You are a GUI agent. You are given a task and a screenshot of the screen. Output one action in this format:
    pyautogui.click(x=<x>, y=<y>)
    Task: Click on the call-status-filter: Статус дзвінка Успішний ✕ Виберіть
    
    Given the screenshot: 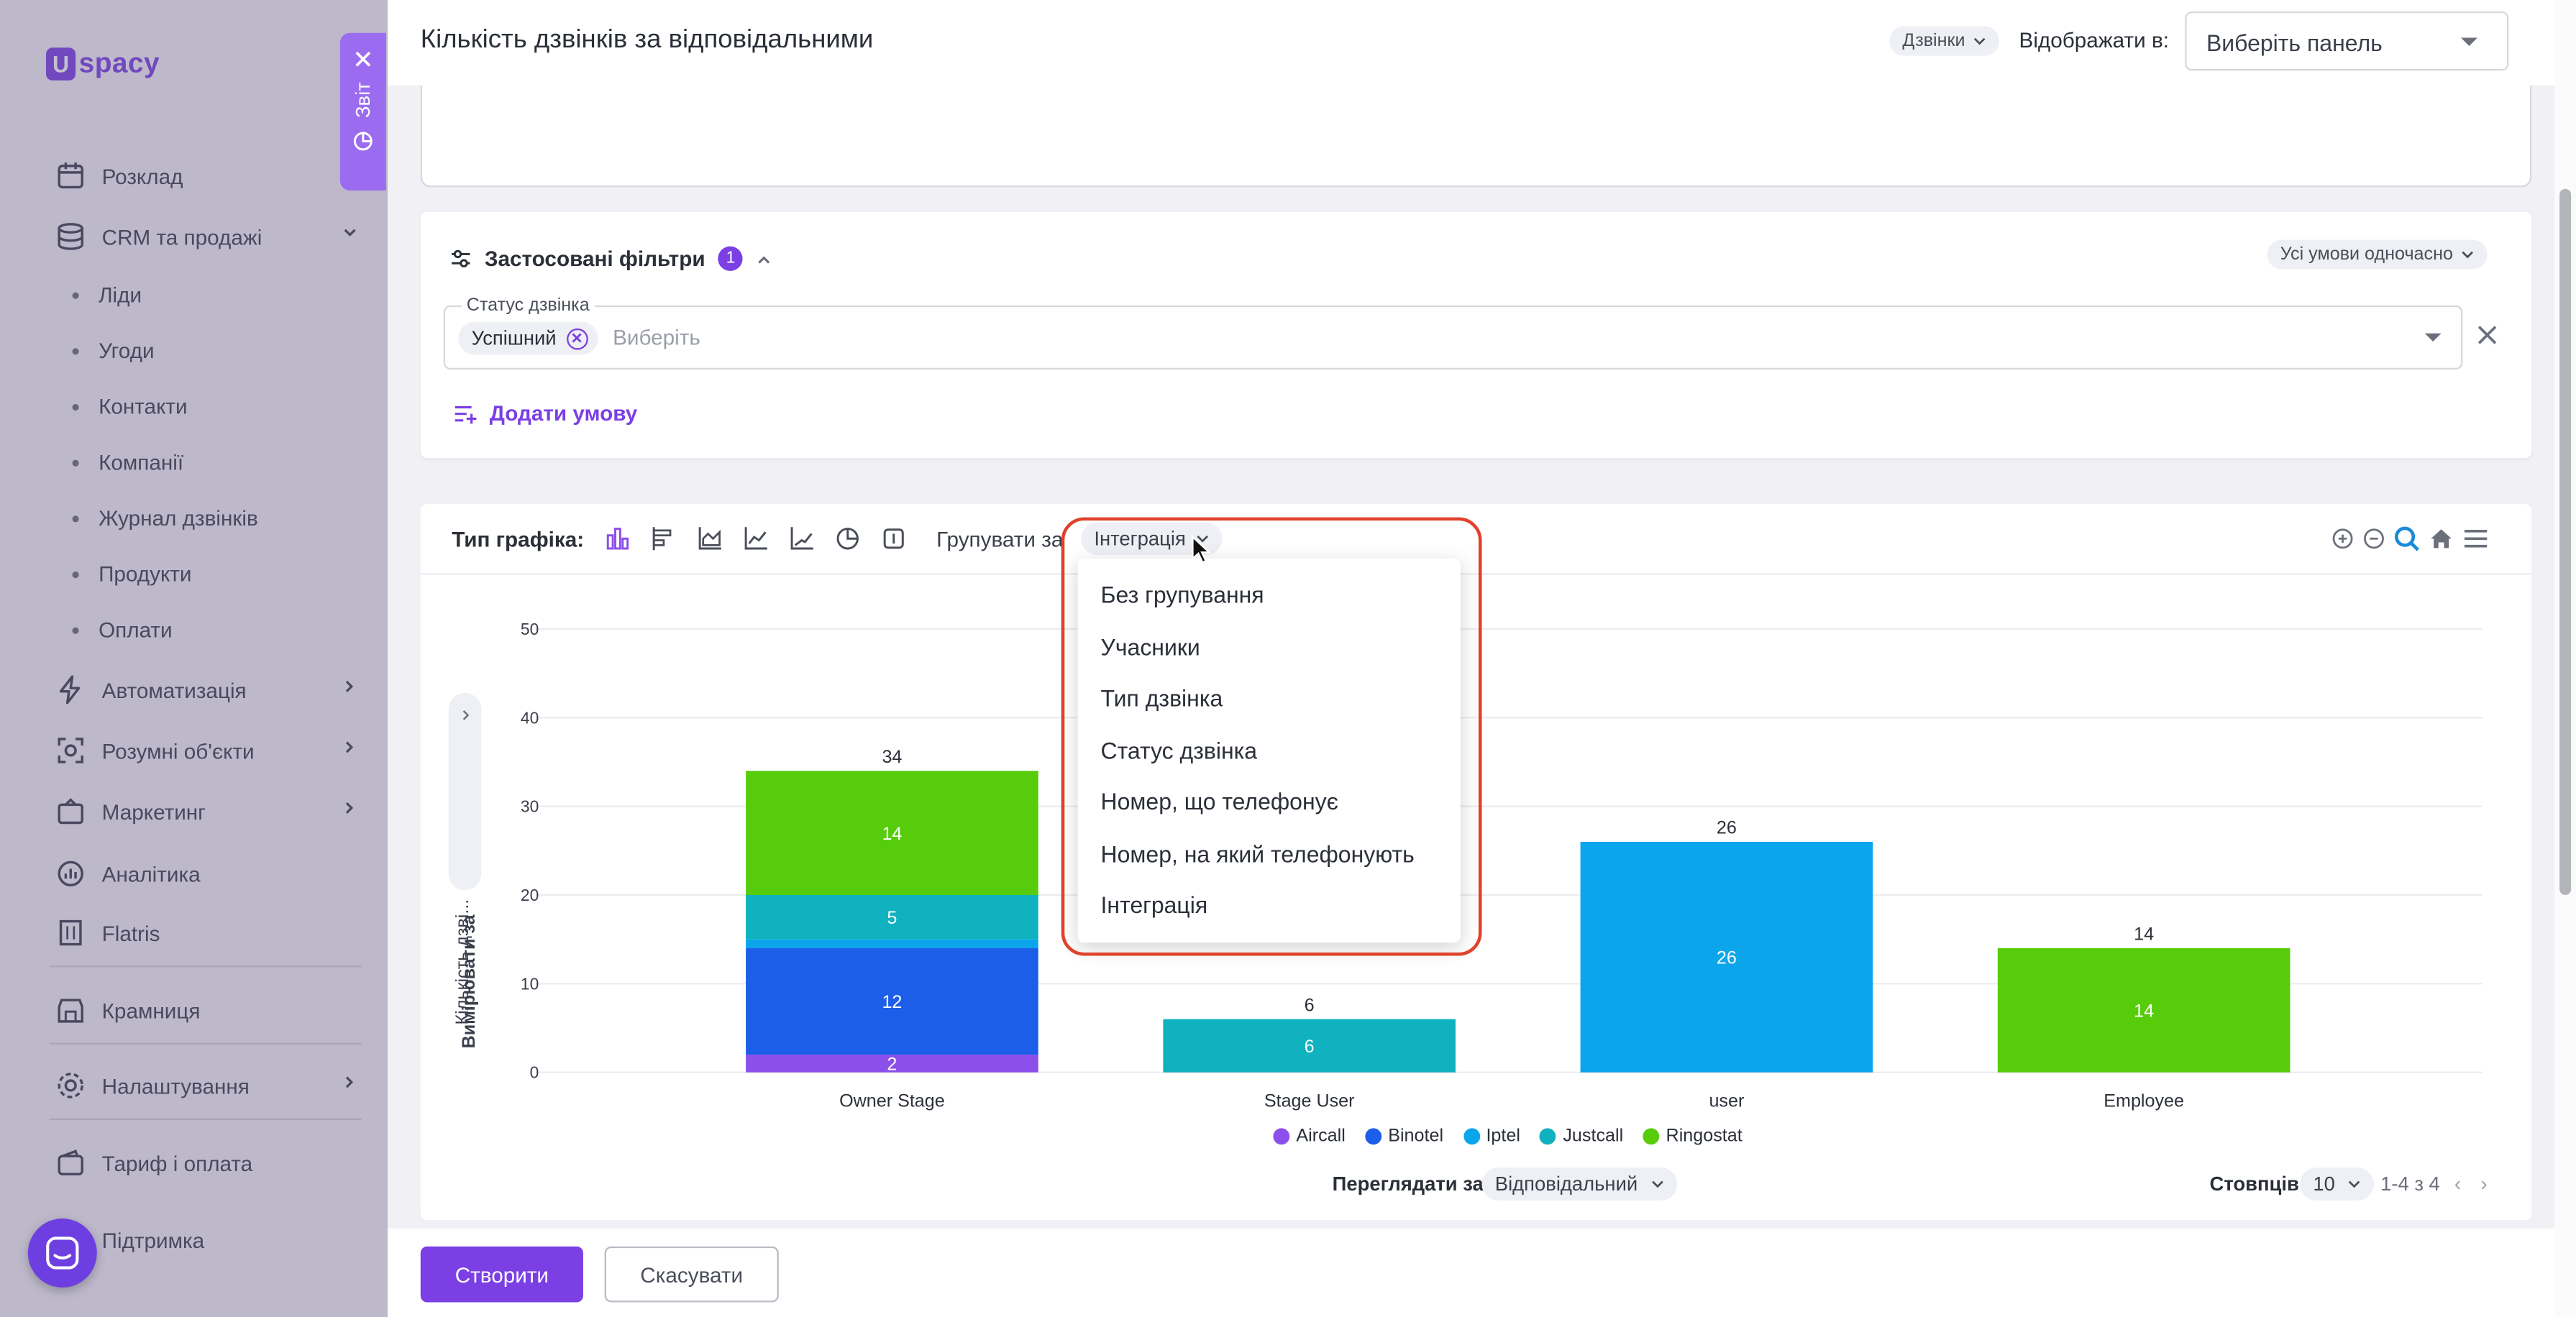 What is the action you would take?
    pyautogui.click(x=1453, y=333)
    